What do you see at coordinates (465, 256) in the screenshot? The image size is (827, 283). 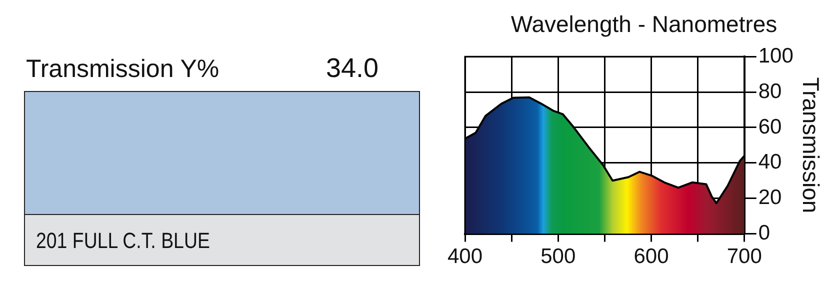 I see `x-tick-label: 400` at bounding box center [465, 256].